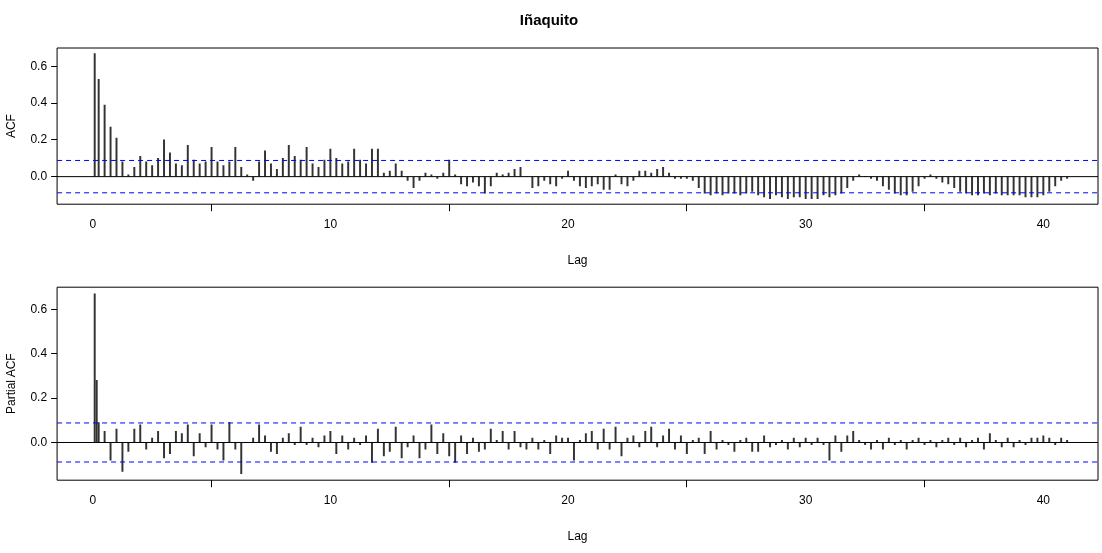  What do you see at coordinates (549, 20) in the screenshot?
I see `chart-title: Iñaquito` at bounding box center [549, 20].